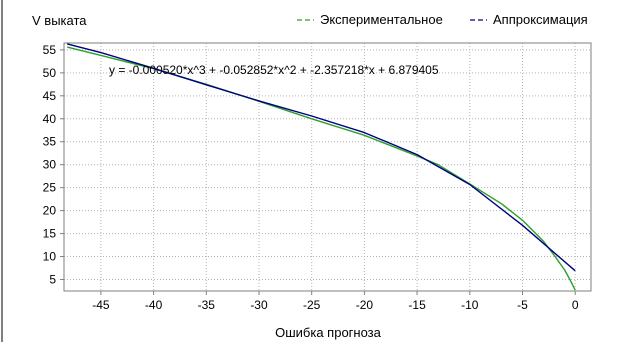  Describe the element at coordinates (154, 305) in the screenshot. I see `x-tick-label: -40` at that location.